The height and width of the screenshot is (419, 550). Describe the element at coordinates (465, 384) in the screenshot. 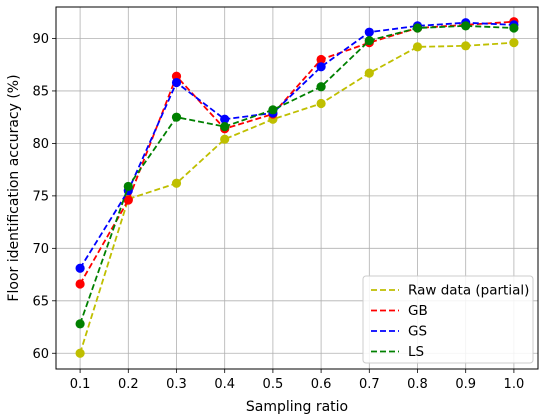

I see `x-tick-label: 0.9` at that location.